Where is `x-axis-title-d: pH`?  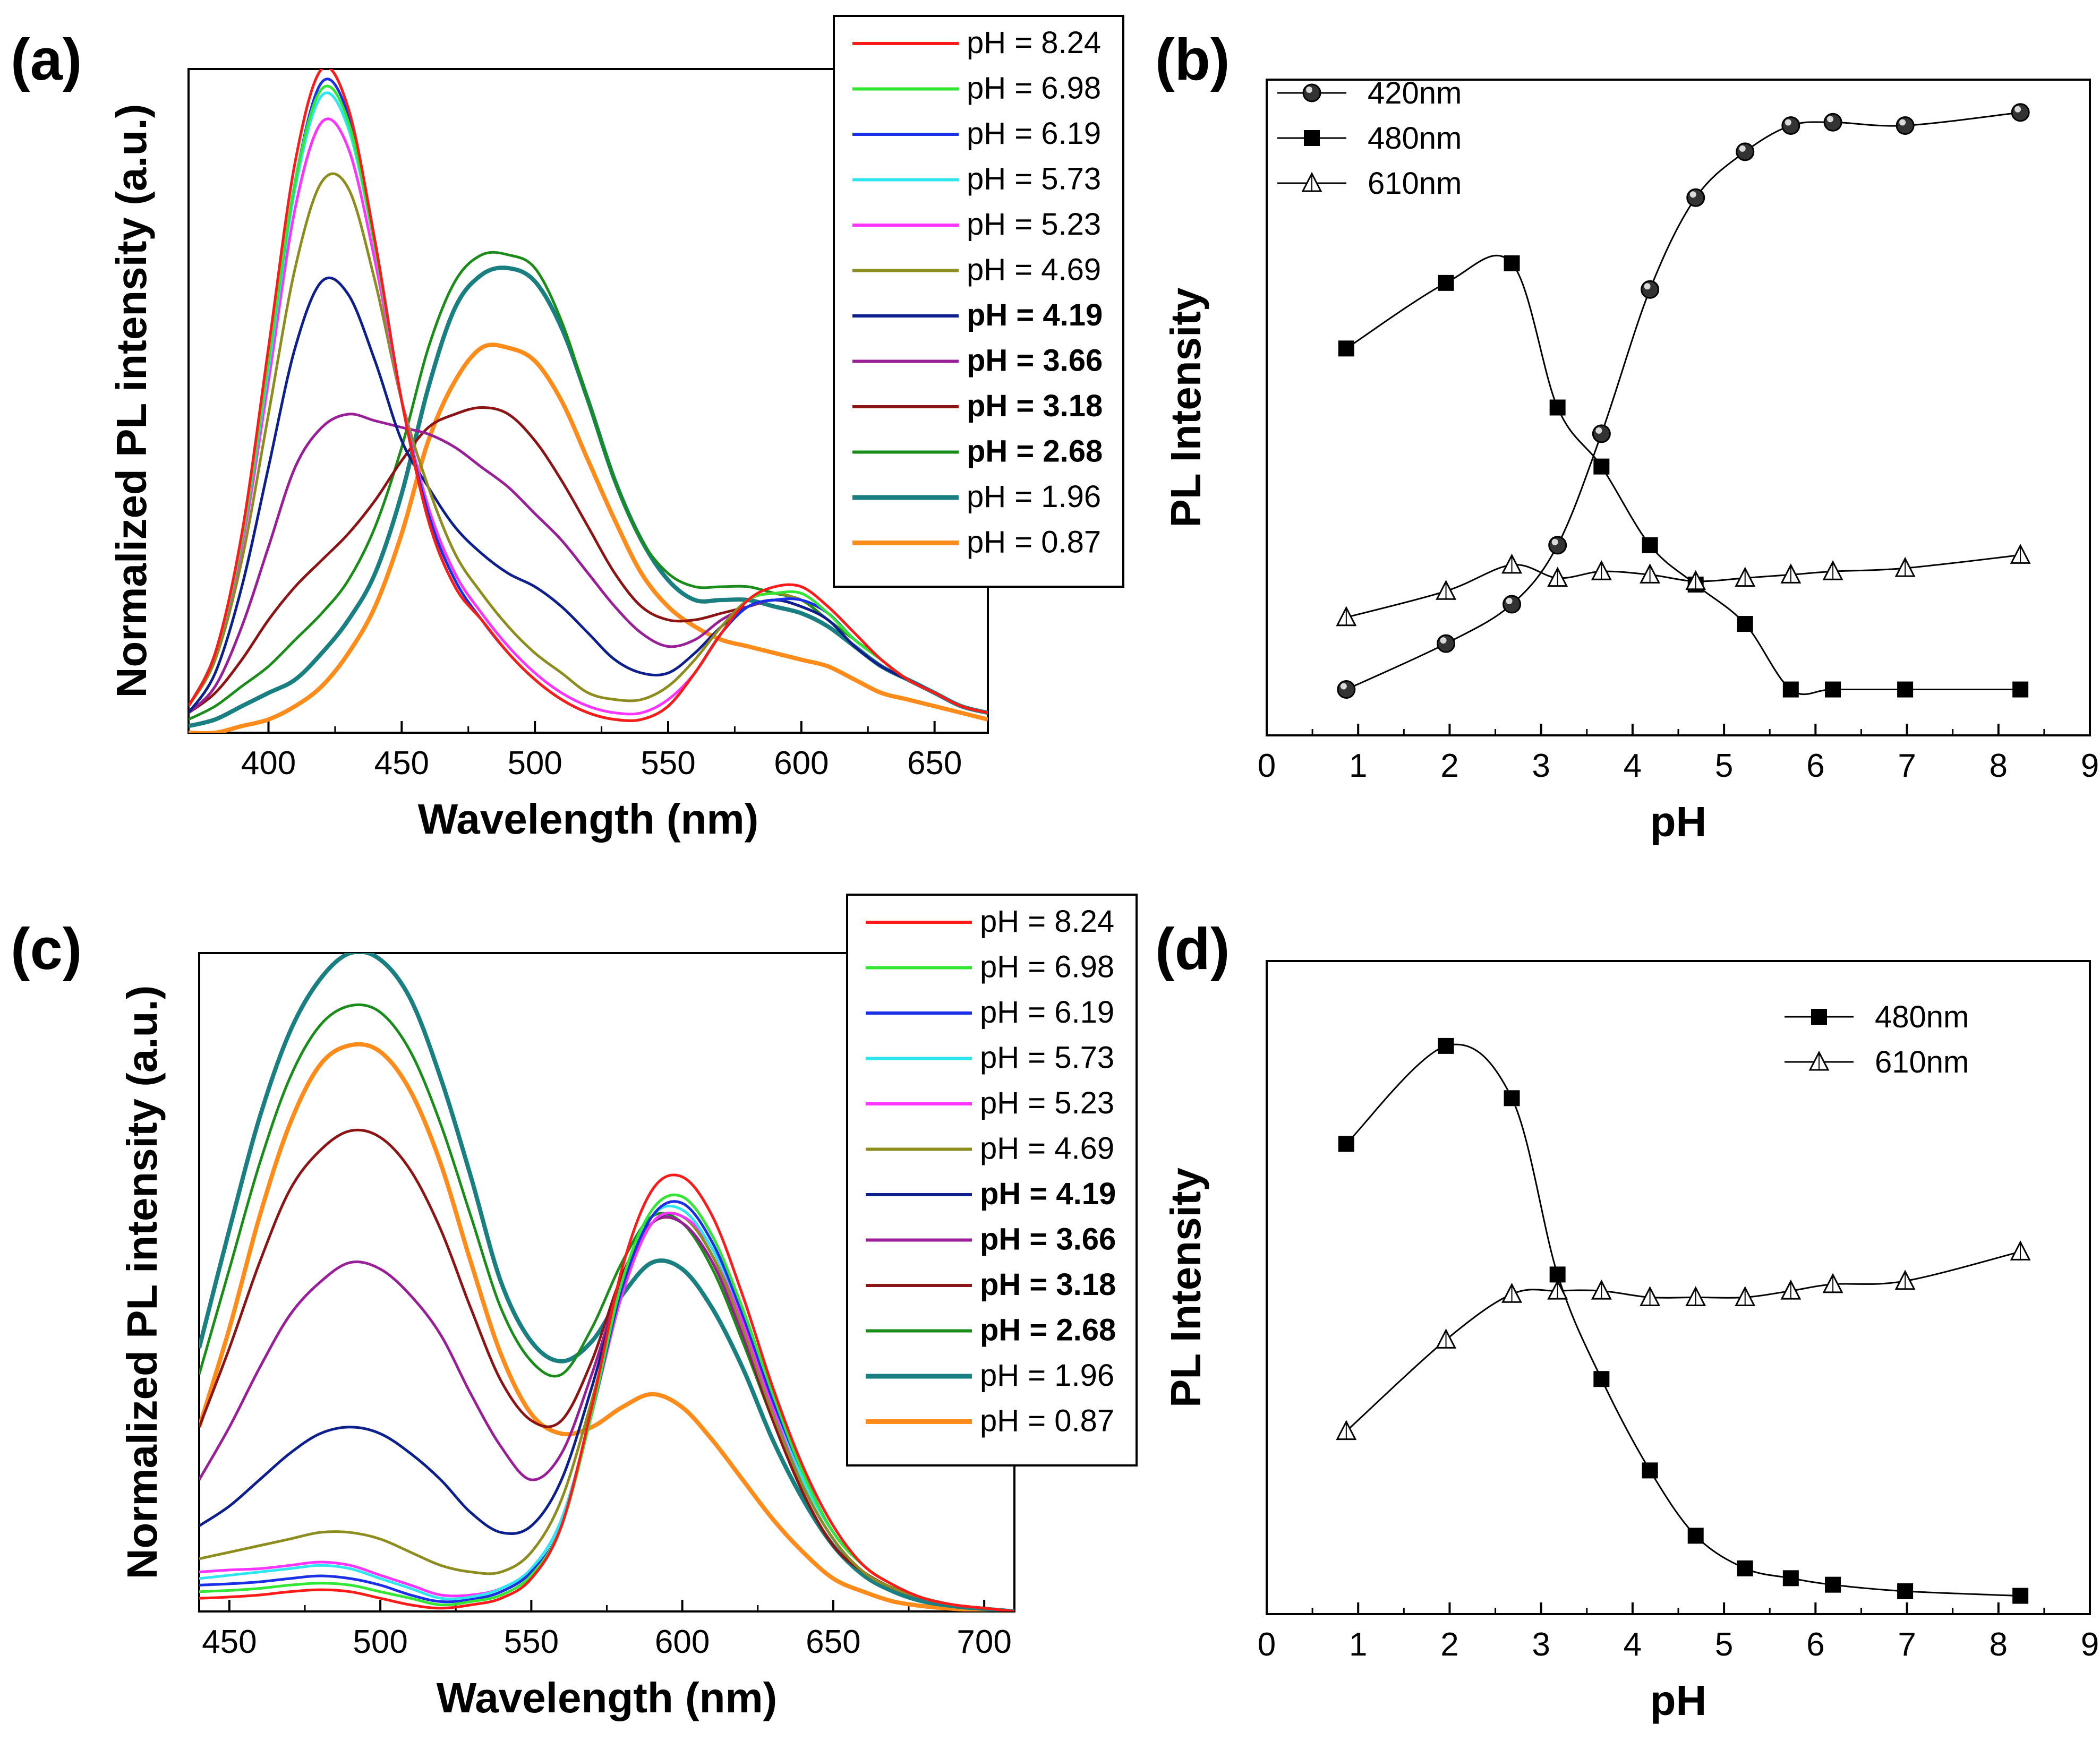 x-axis-title-d: pH is located at coordinates (1678, 1700).